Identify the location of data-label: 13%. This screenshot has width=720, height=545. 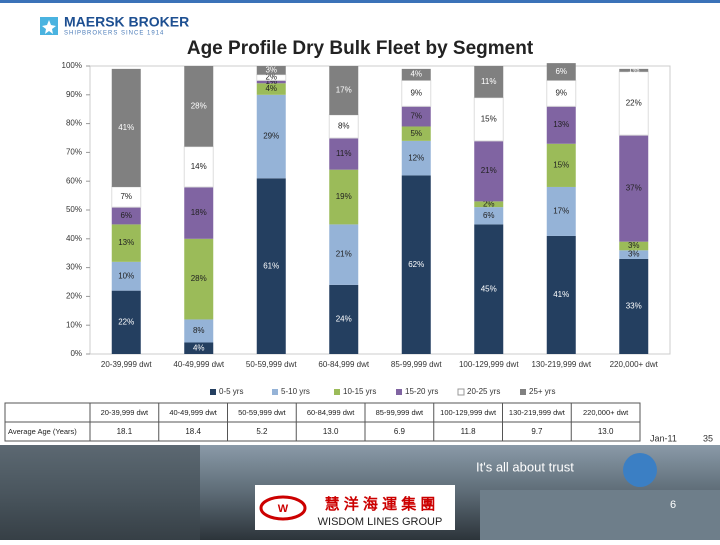
(126, 242).